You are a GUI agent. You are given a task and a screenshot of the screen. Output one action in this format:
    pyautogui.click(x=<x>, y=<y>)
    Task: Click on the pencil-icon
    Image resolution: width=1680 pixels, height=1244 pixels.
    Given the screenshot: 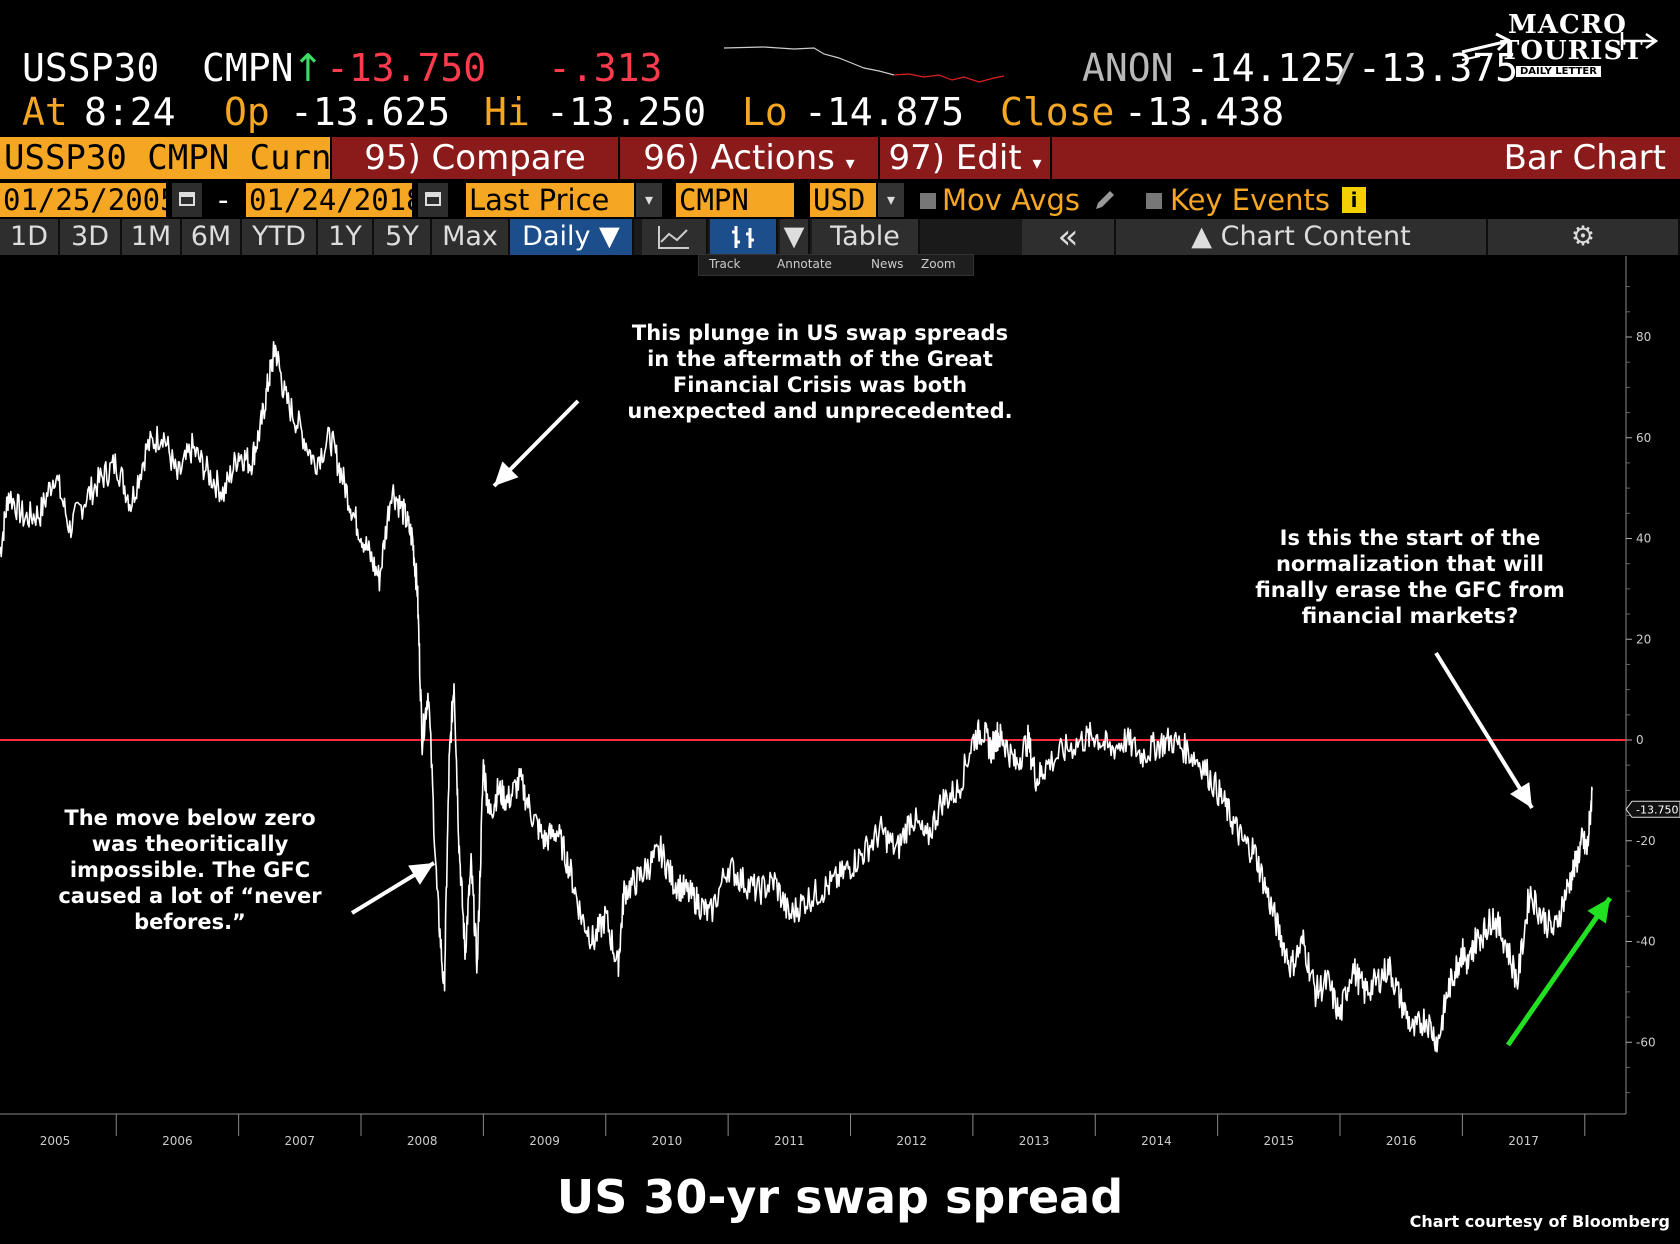 What is the action you would take?
    pyautogui.click(x=1105, y=200)
    